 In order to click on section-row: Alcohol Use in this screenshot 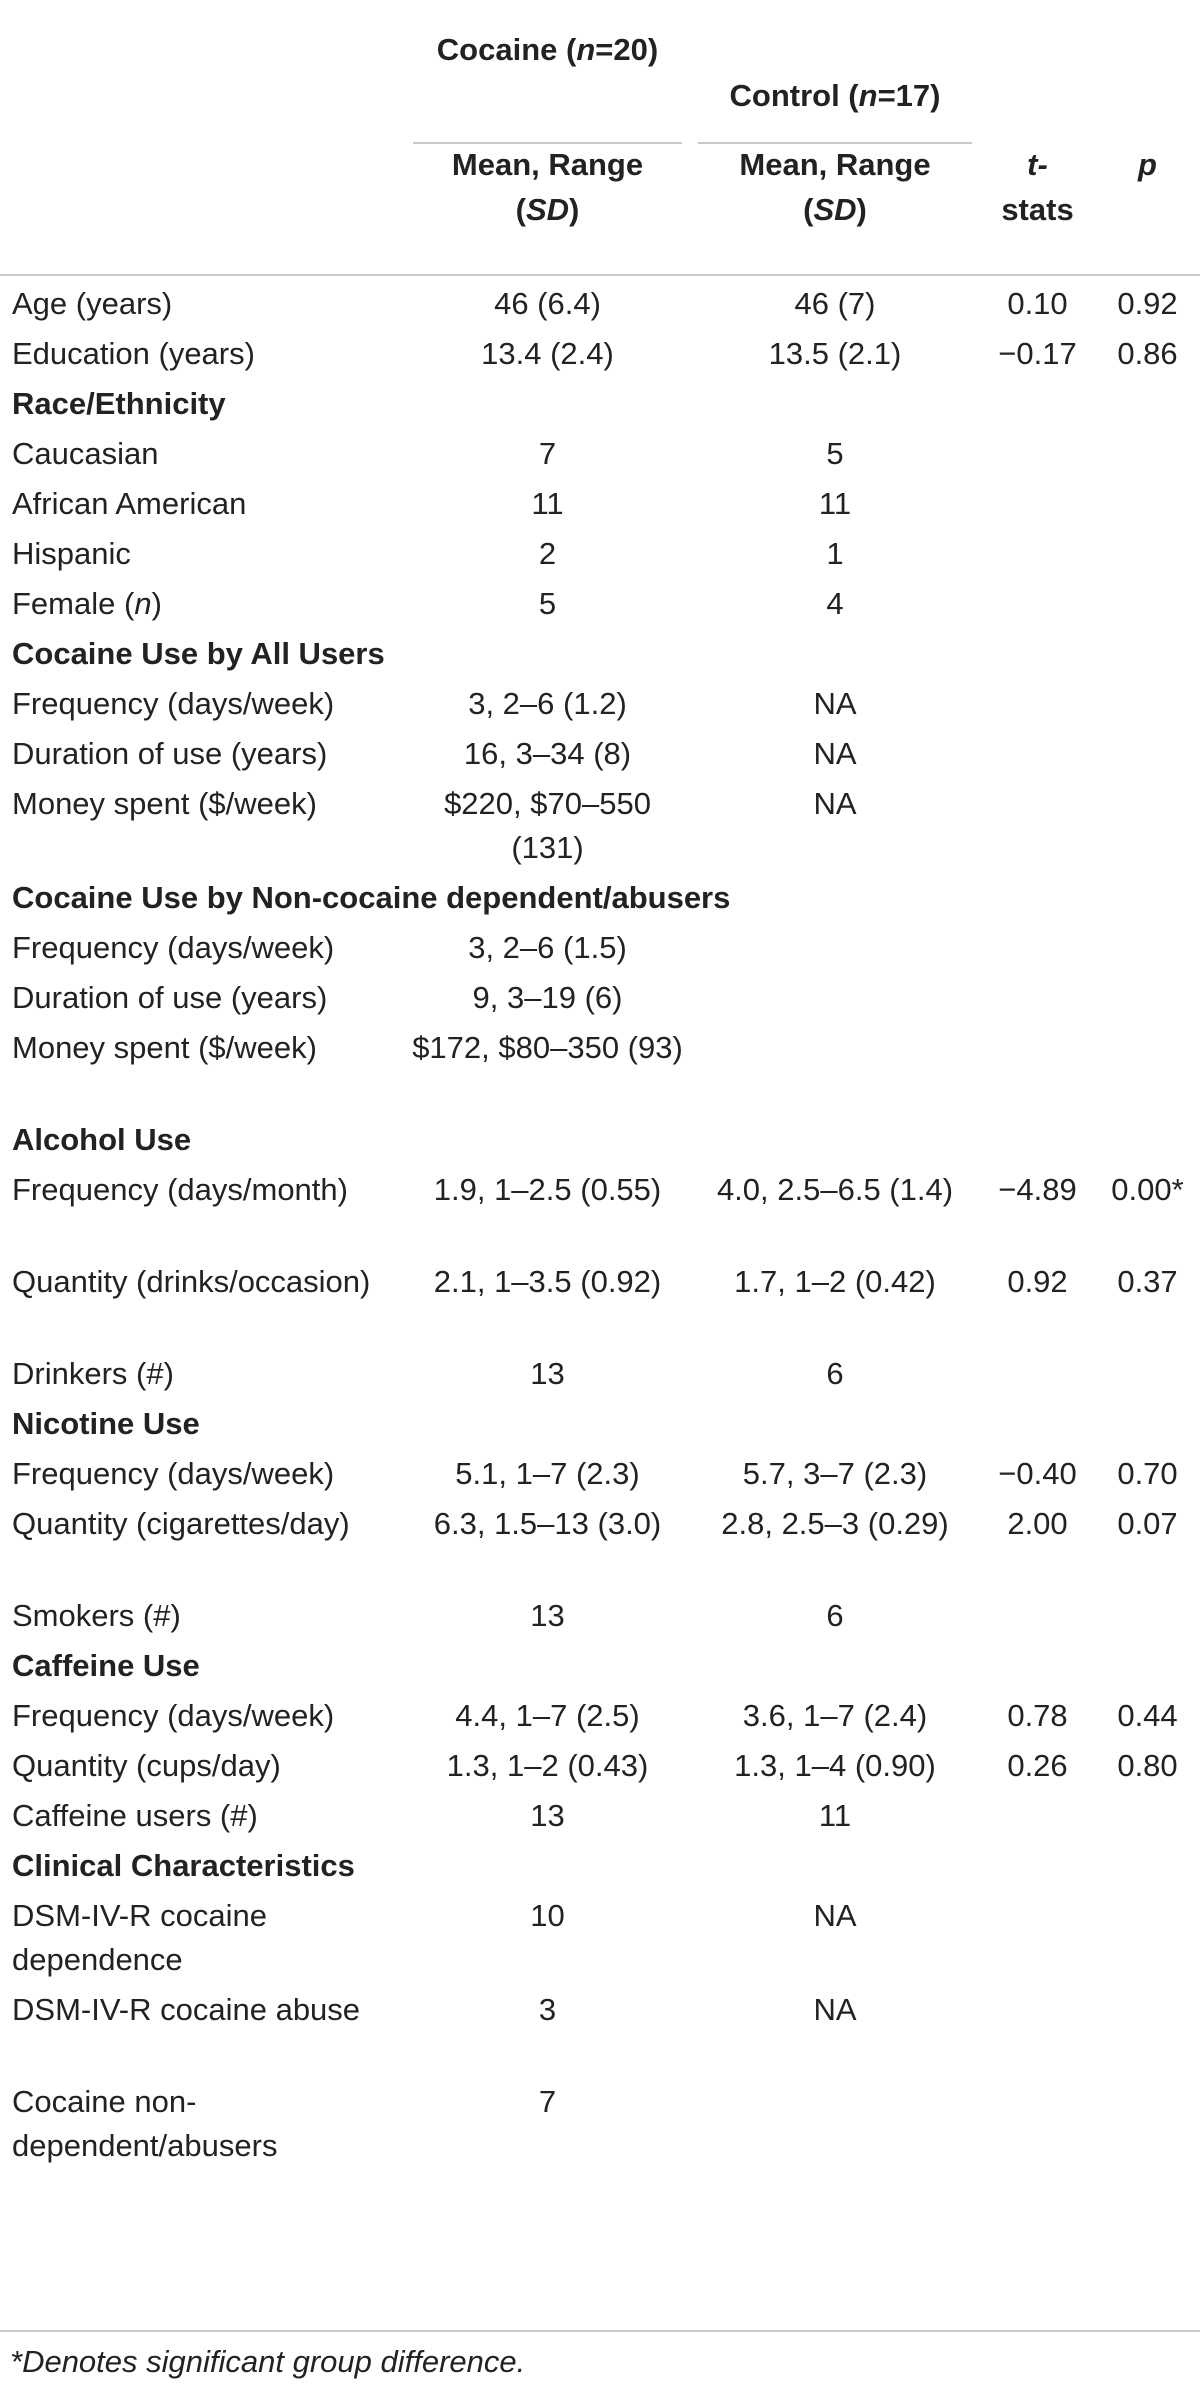, I will do `click(600, 1137)`.